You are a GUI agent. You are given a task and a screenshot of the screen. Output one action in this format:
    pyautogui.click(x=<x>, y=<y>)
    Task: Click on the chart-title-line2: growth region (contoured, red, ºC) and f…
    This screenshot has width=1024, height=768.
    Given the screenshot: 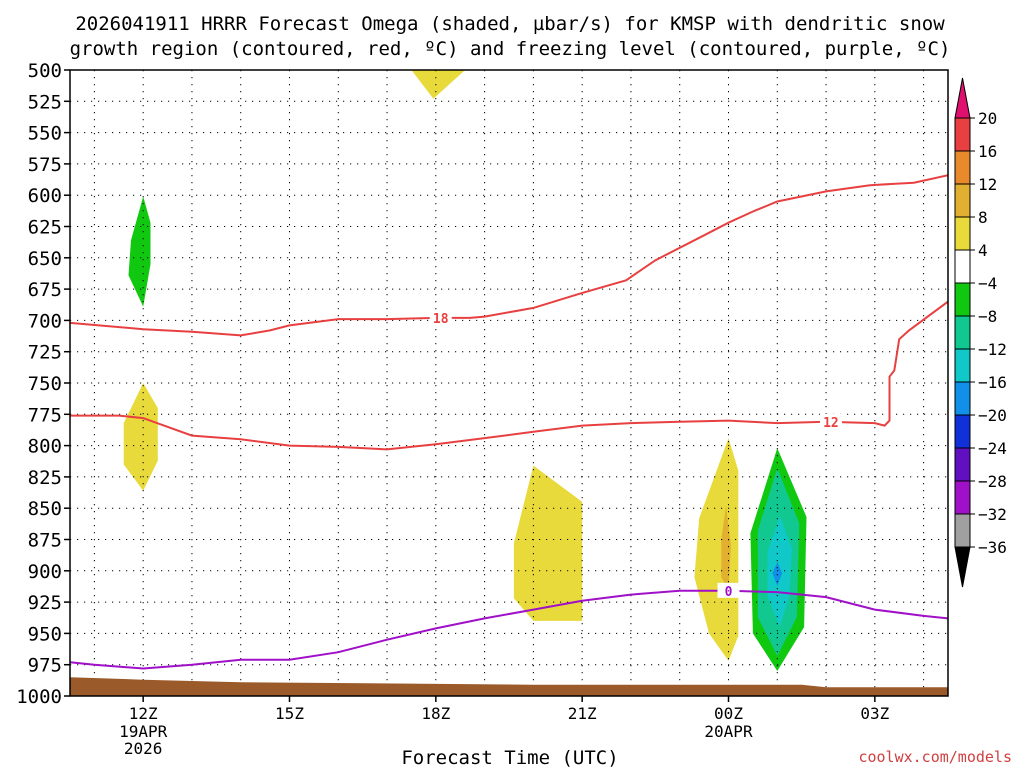 What is the action you would take?
    pyautogui.click(x=510, y=49)
    